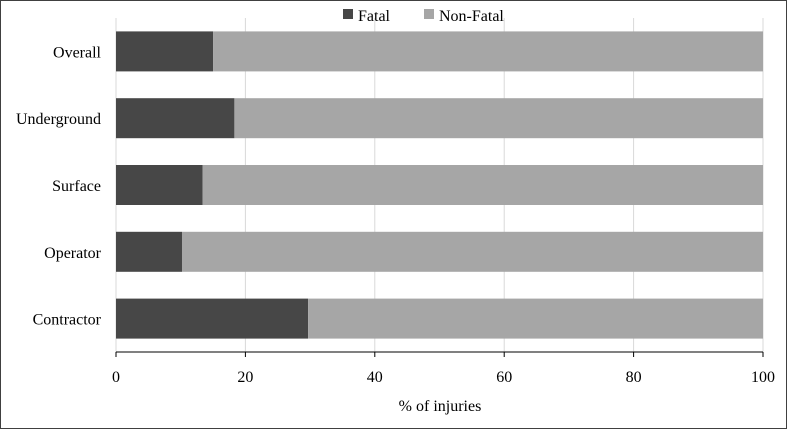  Describe the element at coordinates (348, 14) in the screenshot. I see `legend-swatch-fatal` at that location.